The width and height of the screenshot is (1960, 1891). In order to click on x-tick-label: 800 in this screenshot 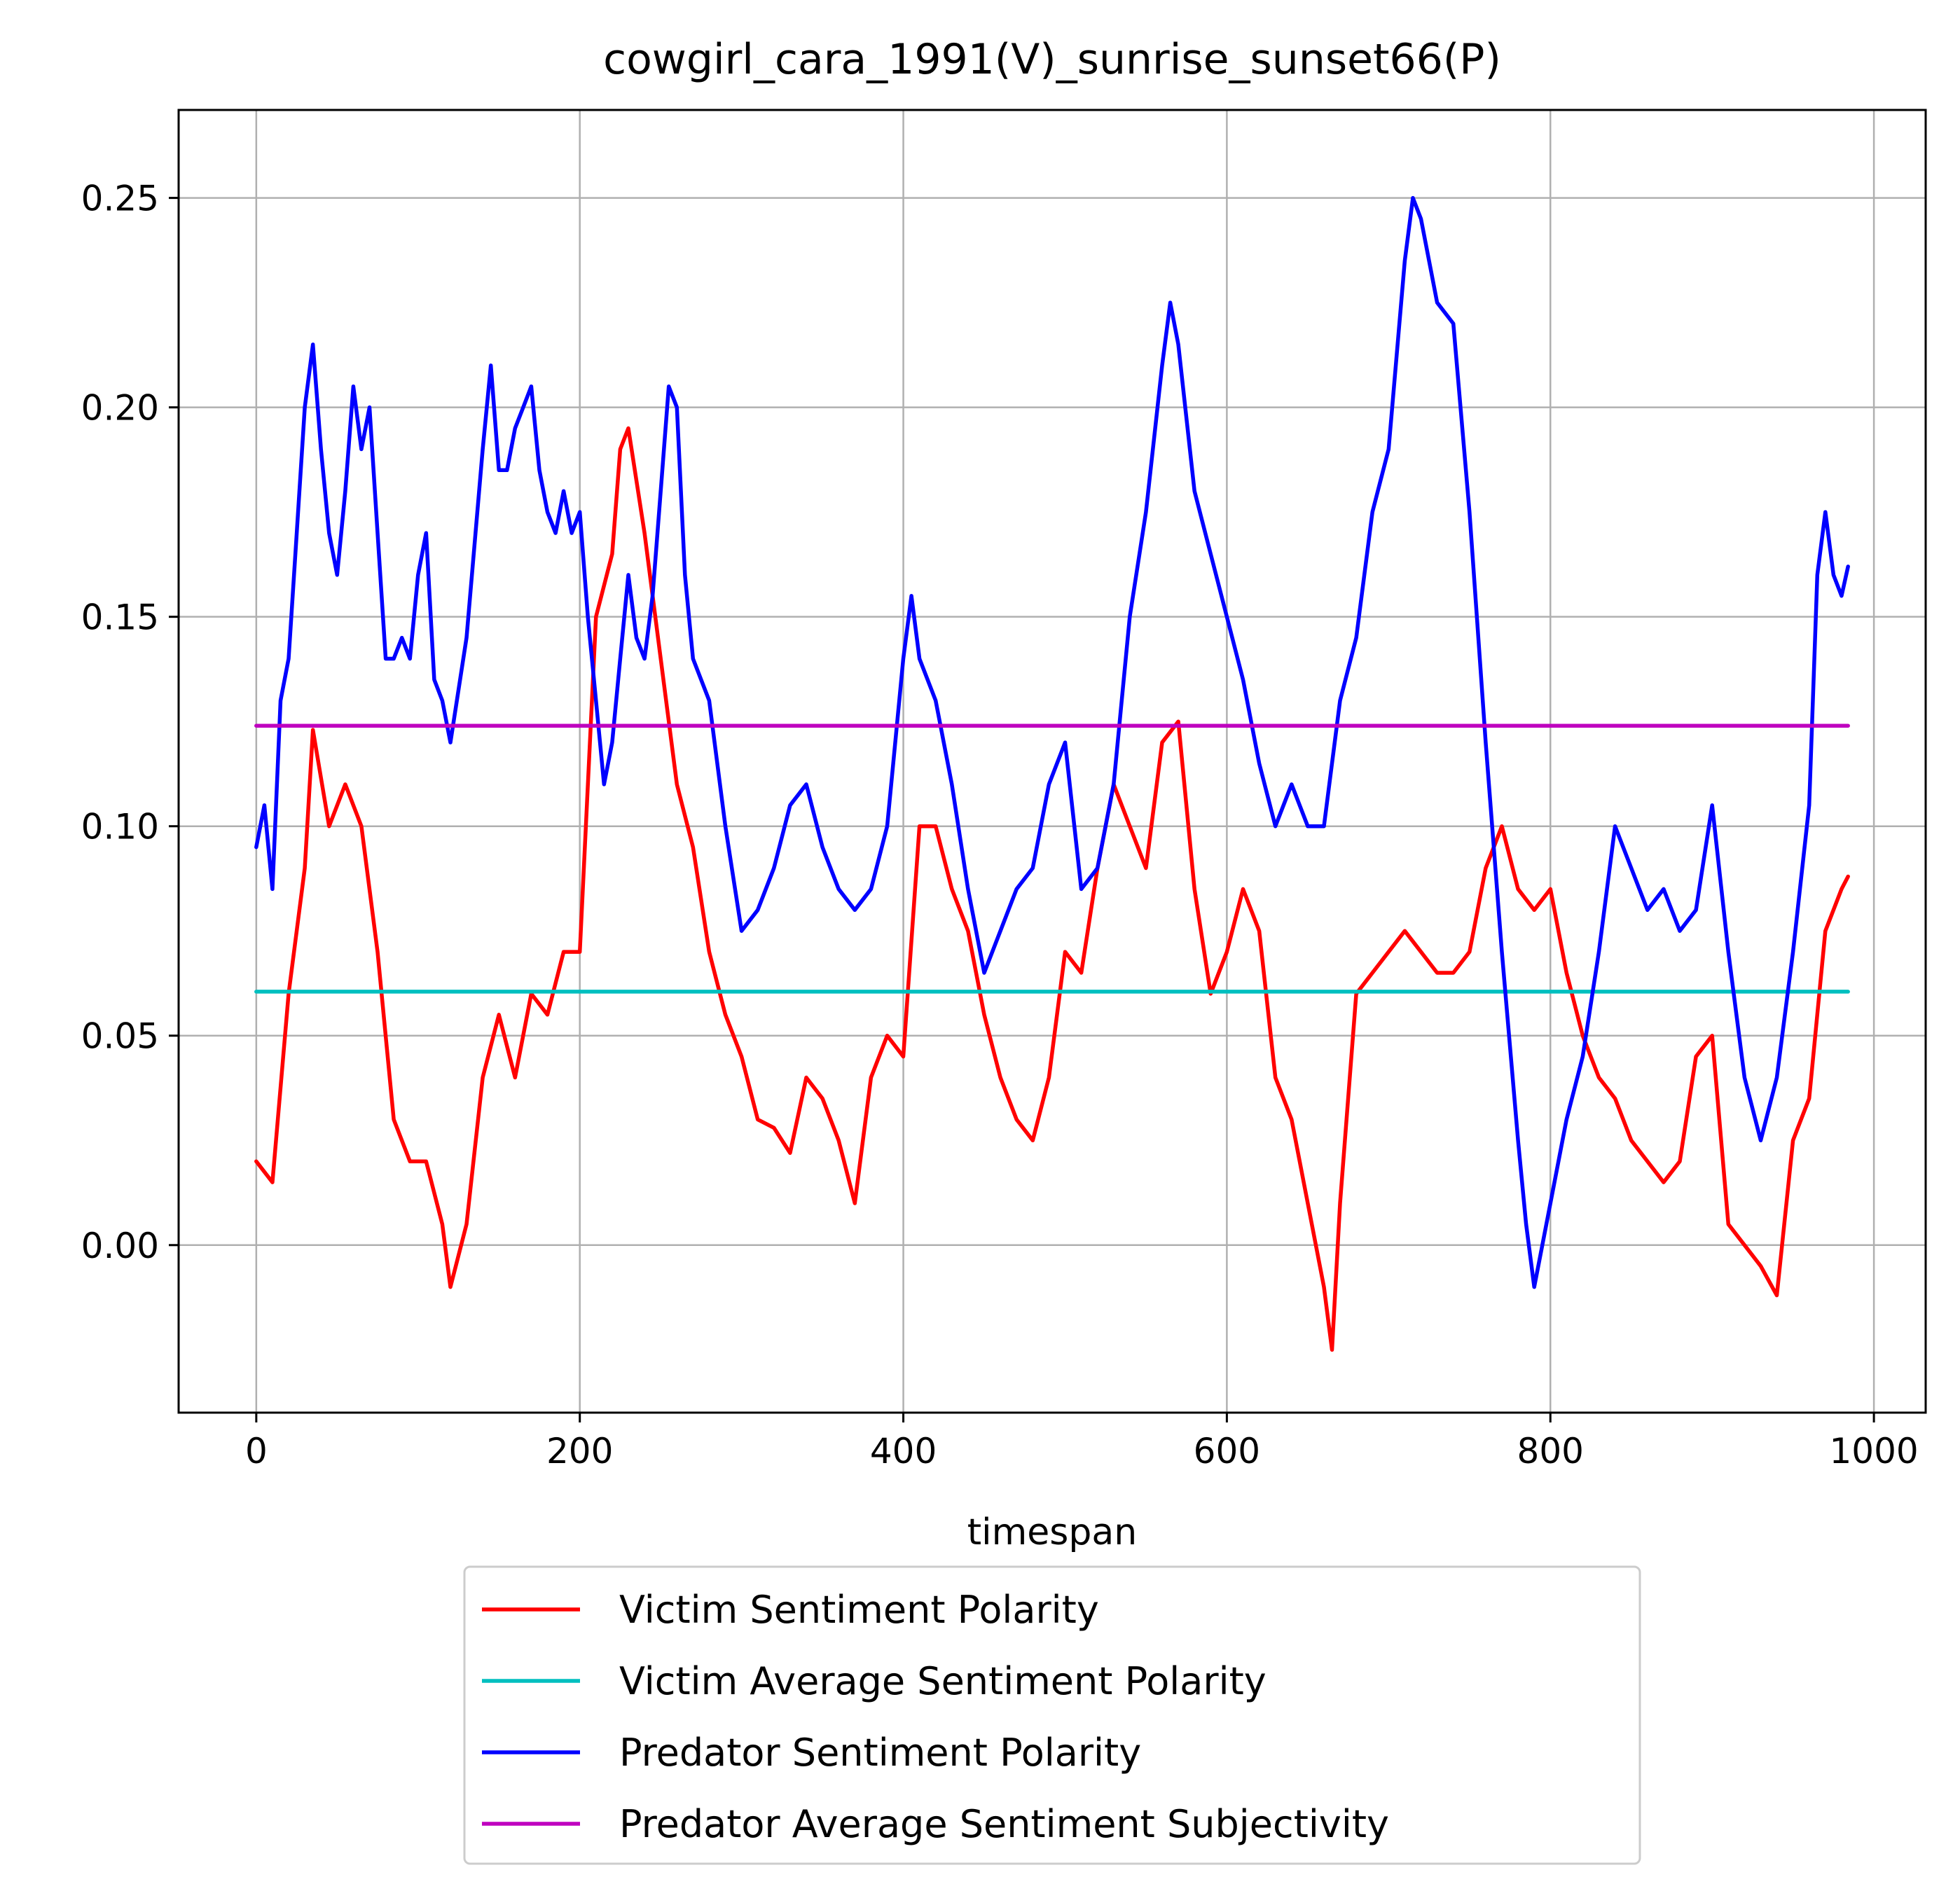, I will do `click(1550, 1451)`.